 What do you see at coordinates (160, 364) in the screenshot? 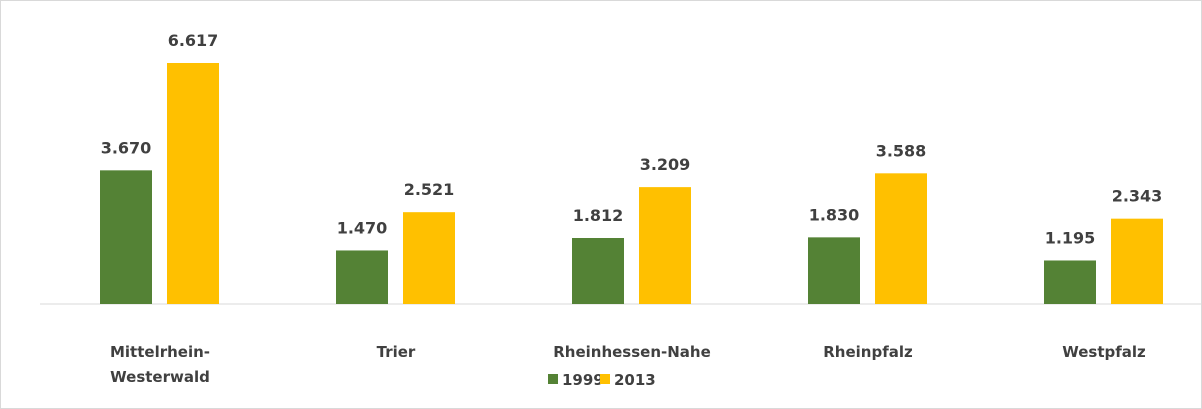
I see `x-tick-label: Mittelrhein- Westerwald` at bounding box center [160, 364].